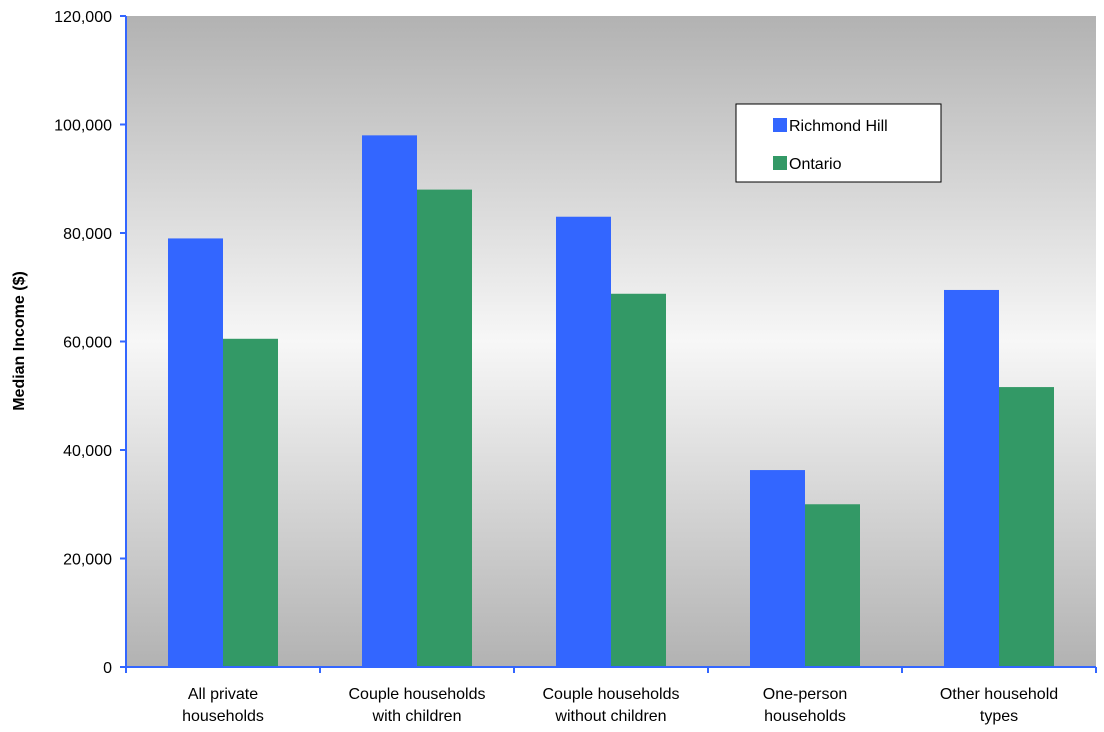  Describe the element at coordinates (83, 126) in the screenshot. I see `y-tick-label: 100,000` at that location.